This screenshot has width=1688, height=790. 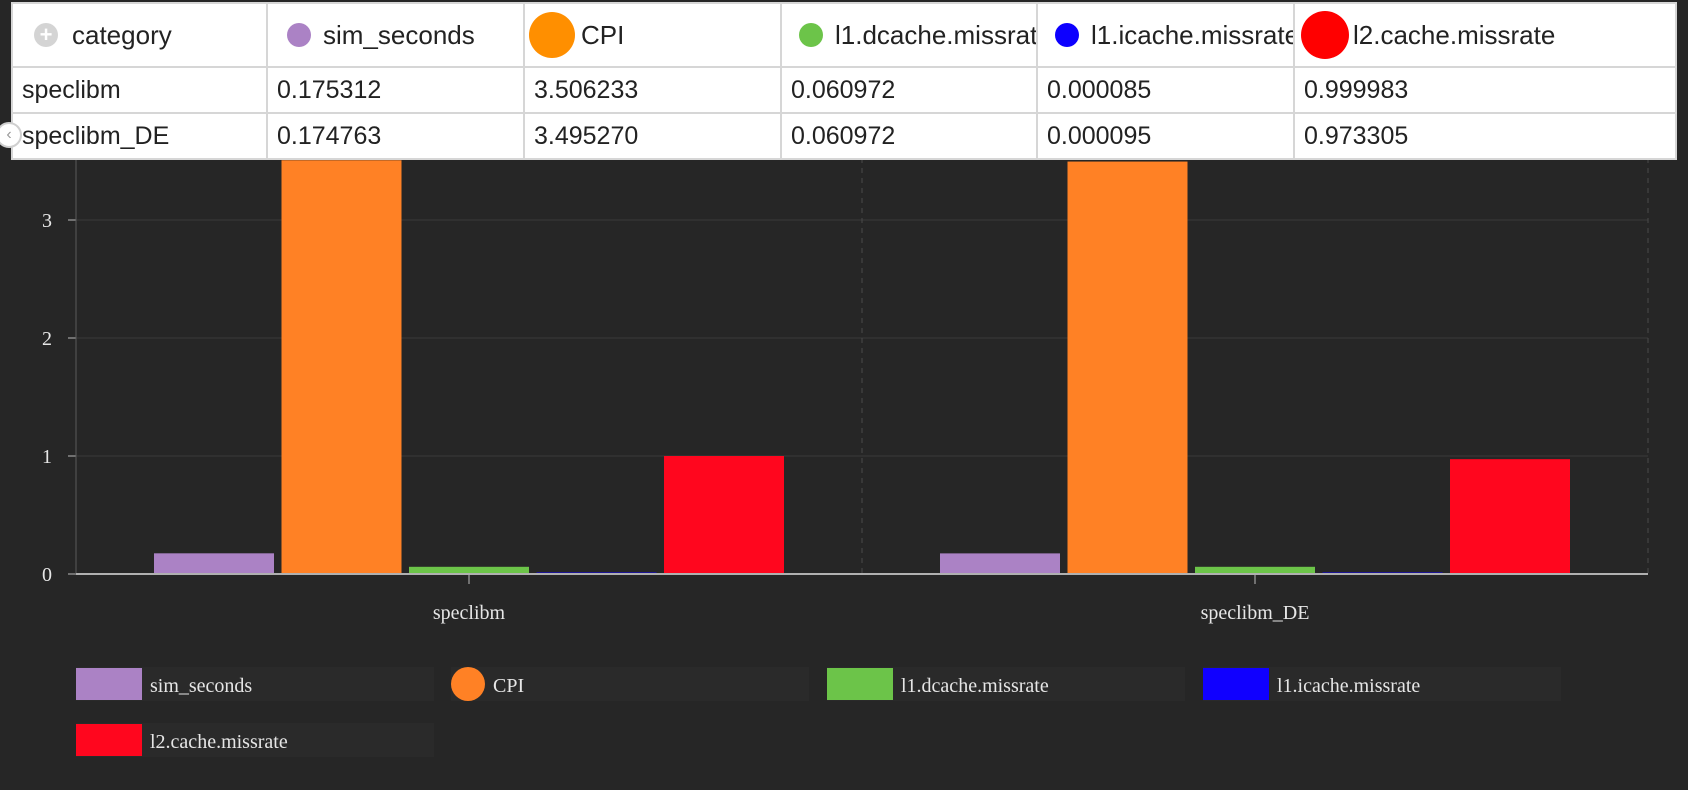 I want to click on legend-swatch-l1-dcache-missrate, so click(x=860, y=684).